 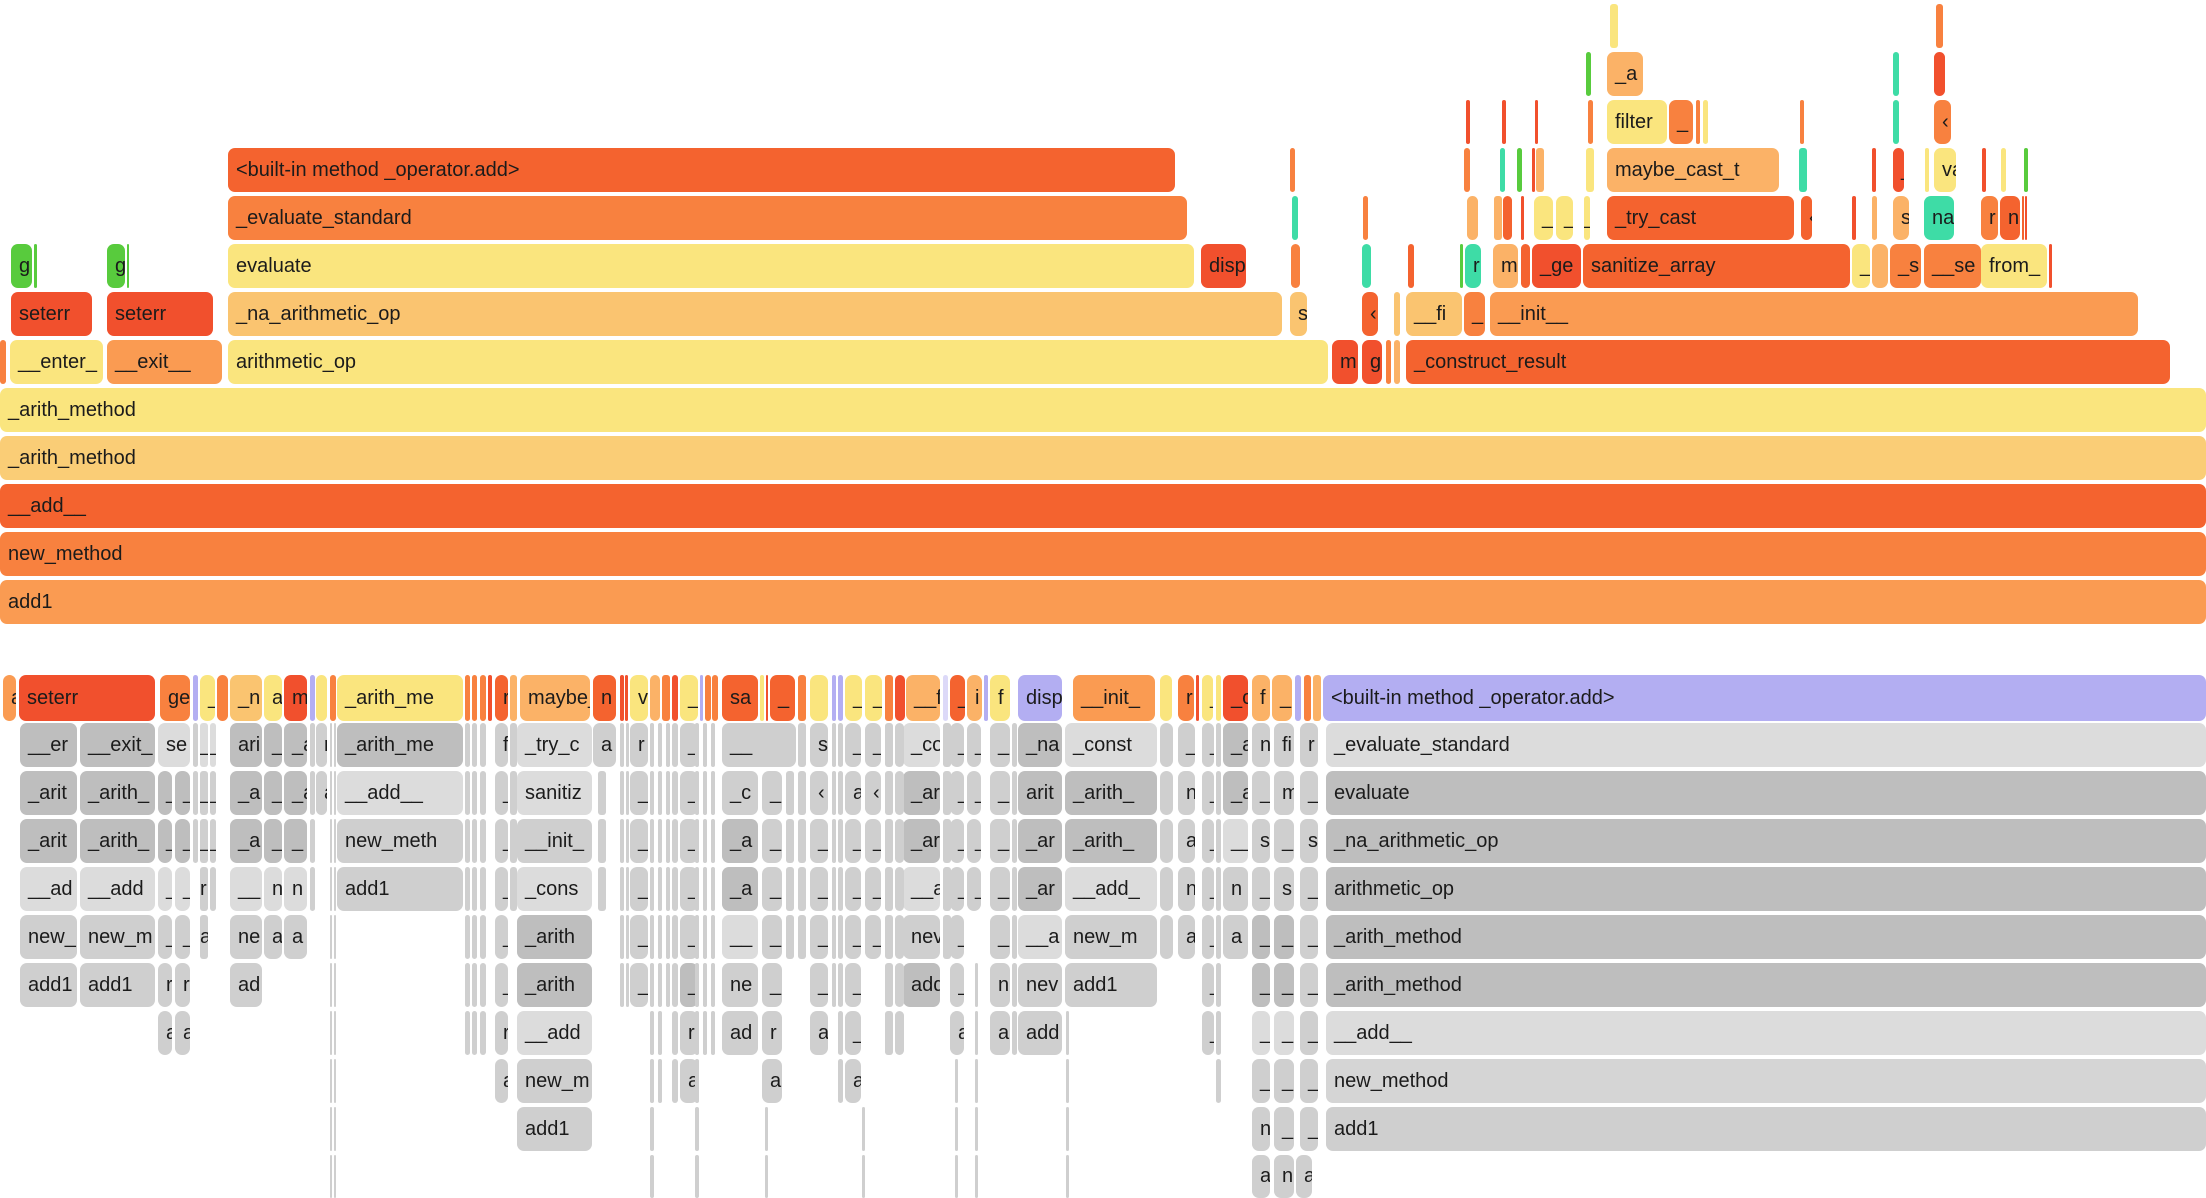 I want to click on dimmed-flame-frame: a, so click(x=501, y=1081).